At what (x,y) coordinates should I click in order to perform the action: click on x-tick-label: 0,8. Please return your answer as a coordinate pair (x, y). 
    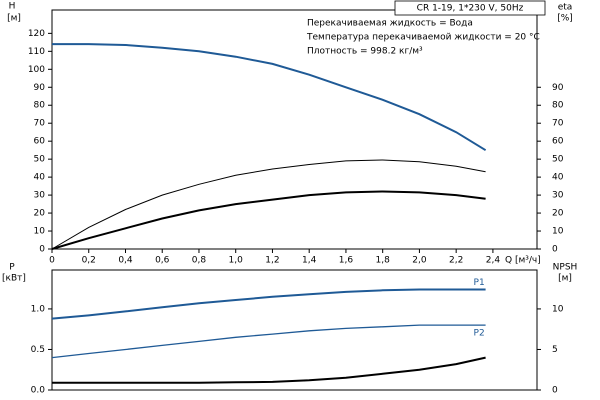
    Looking at the image, I should click on (199, 261).